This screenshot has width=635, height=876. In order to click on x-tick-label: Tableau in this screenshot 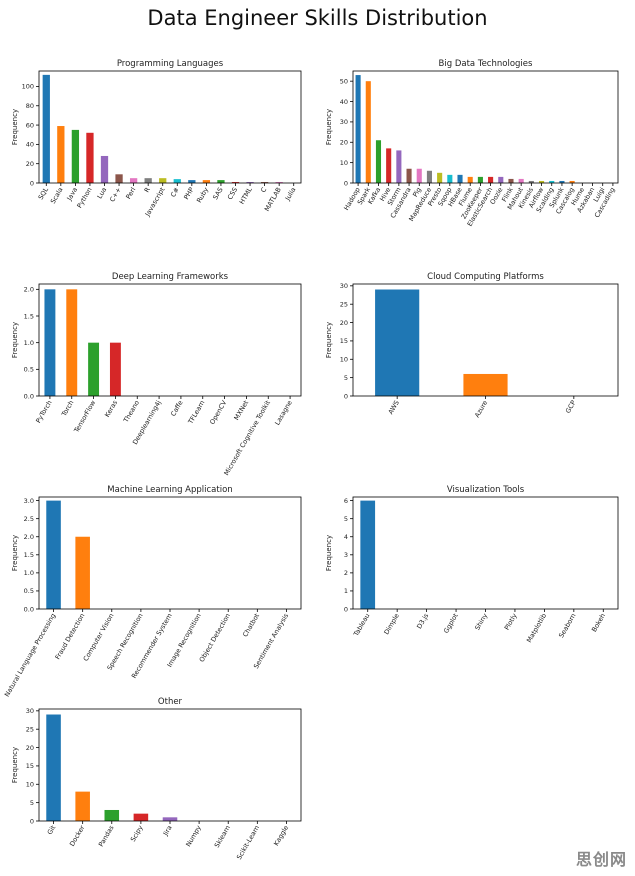, I will do `click(362, 625)`.